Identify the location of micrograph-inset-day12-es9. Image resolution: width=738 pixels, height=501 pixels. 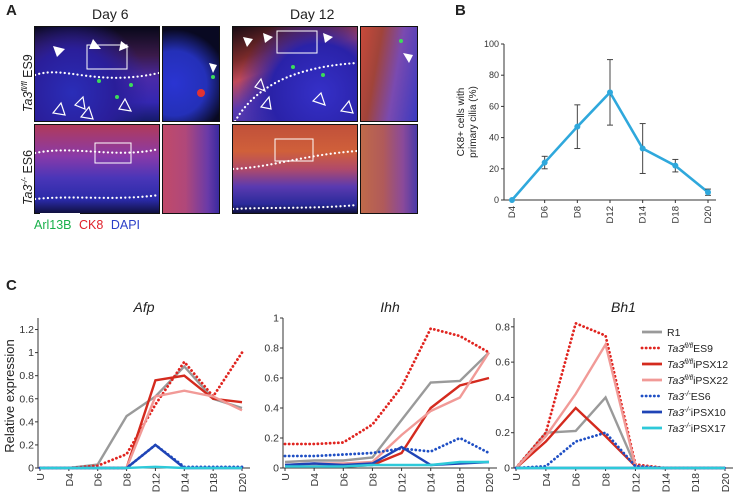
(389, 74).